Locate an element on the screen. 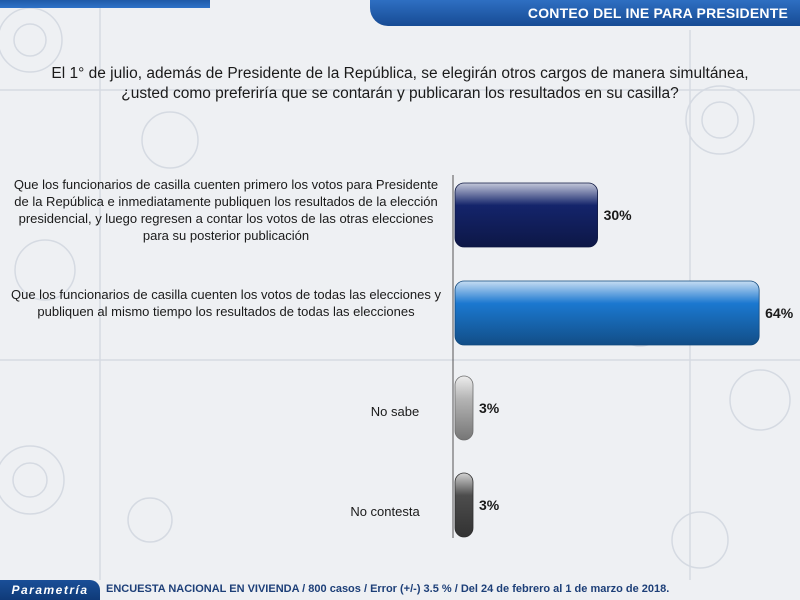  top-banner: CONTEO DEL INE PARA PRESIDENTE is located at coordinates (400, 13).